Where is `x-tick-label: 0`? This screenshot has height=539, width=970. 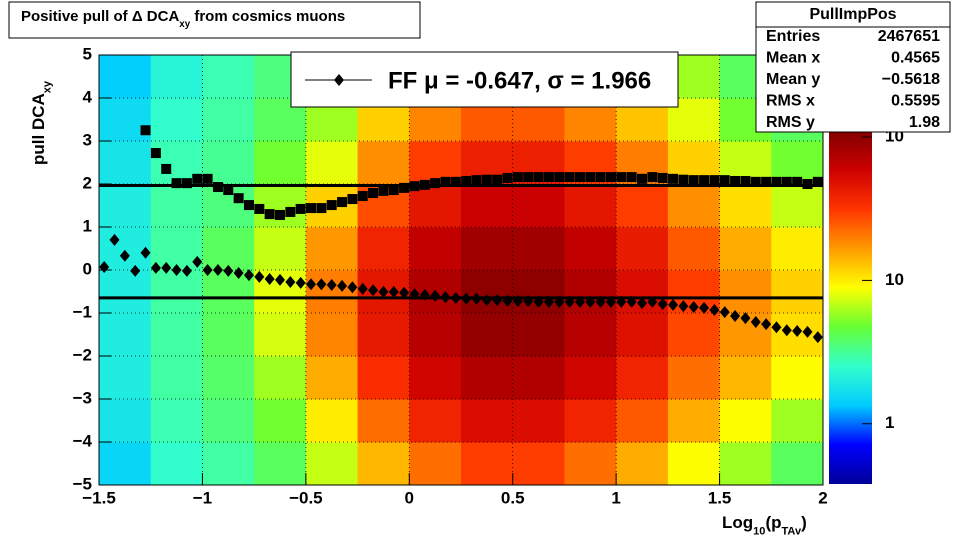
x-tick-label: 0 is located at coordinates (409, 497).